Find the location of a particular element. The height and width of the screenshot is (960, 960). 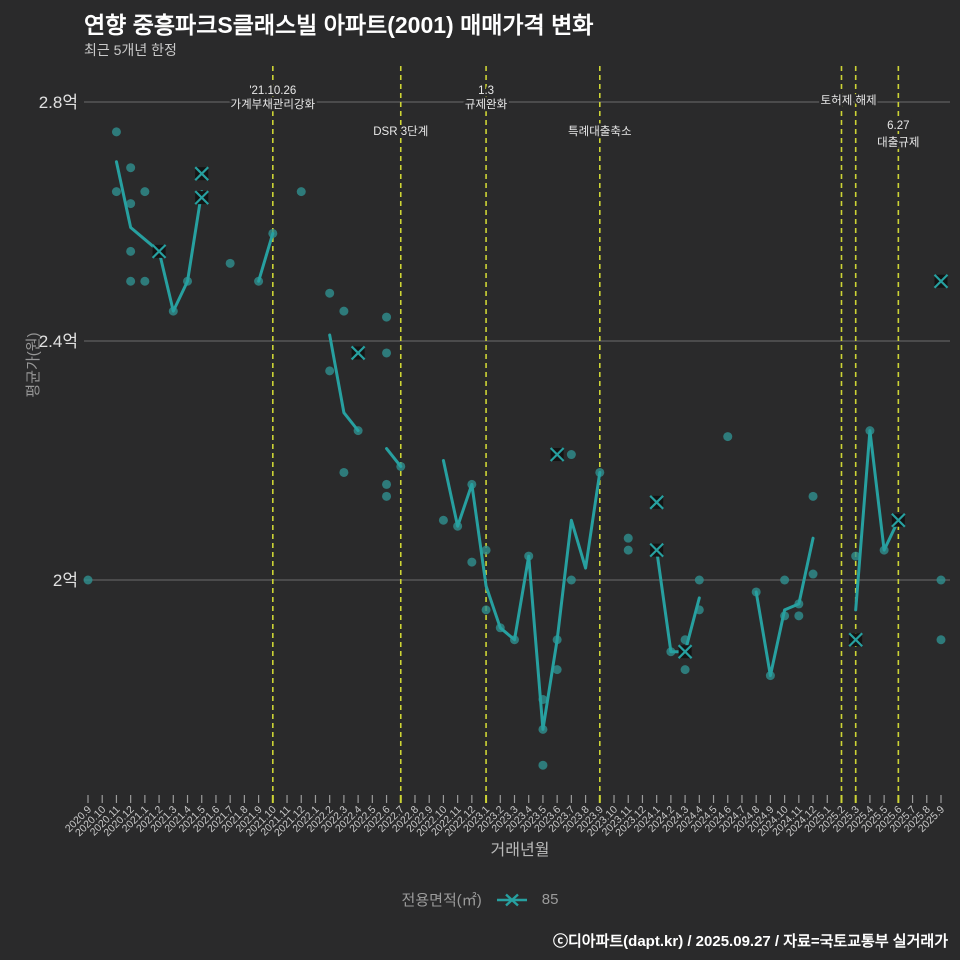

event-annotation: 토허제 해제 is located at coordinates (849, 100).